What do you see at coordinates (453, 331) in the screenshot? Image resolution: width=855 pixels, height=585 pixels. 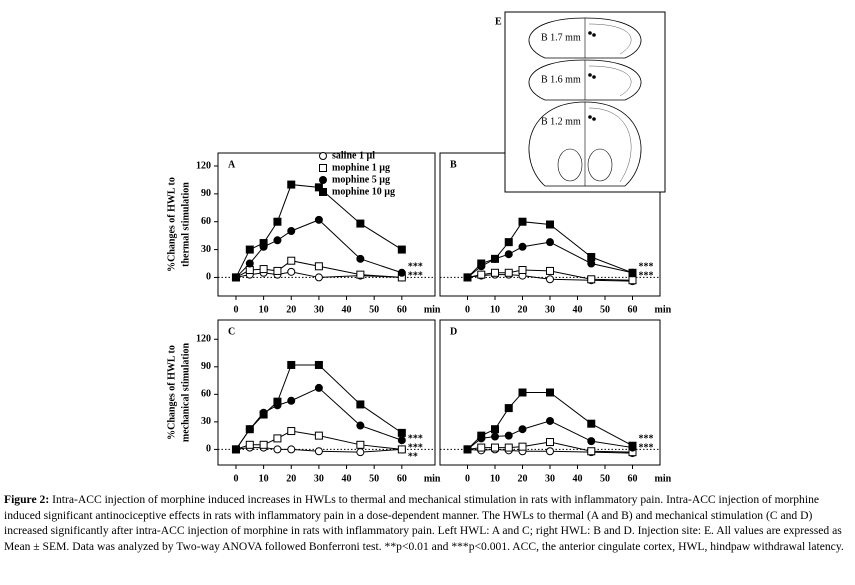 I see `panel-label: D` at bounding box center [453, 331].